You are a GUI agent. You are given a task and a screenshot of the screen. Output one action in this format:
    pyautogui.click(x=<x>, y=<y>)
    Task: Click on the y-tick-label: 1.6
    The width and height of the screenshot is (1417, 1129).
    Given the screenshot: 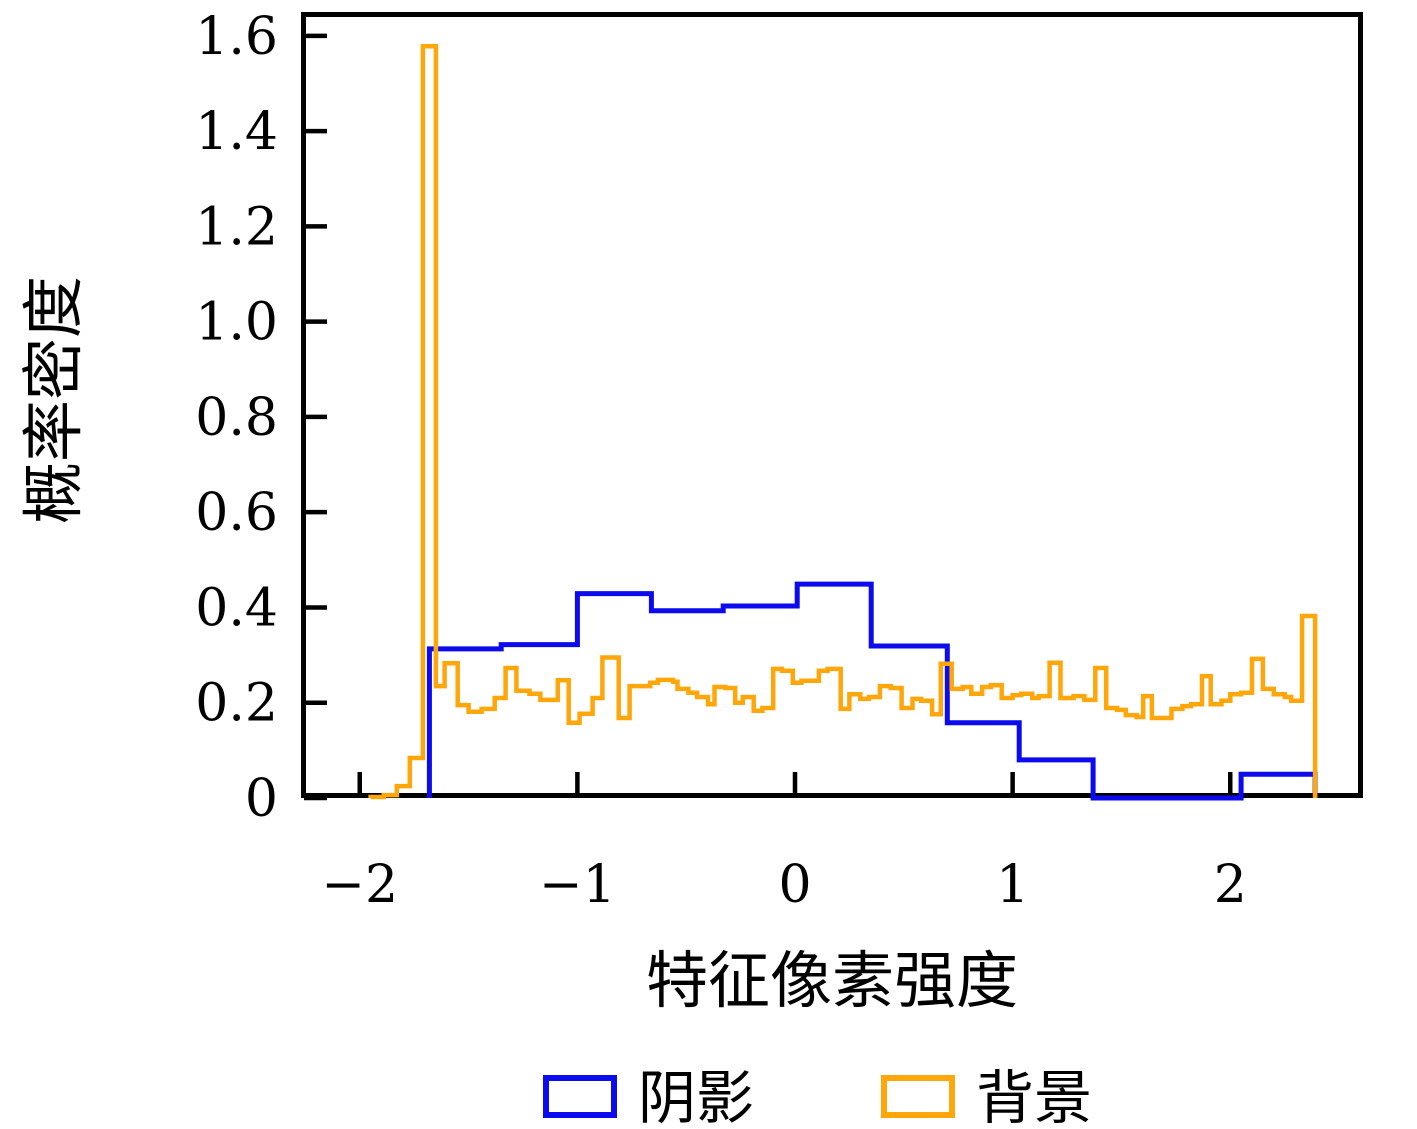 What is the action you would take?
    pyautogui.click(x=236, y=37)
    